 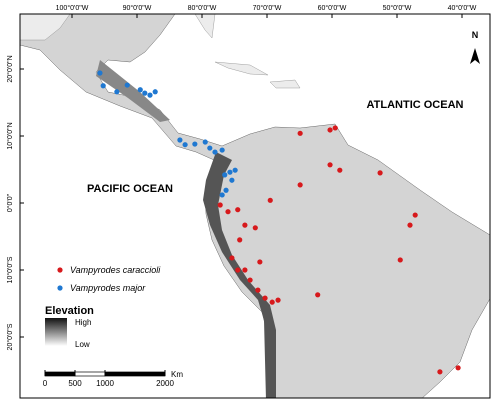 What do you see at coordinates (45, 383) in the screenshot?
I see `scale-label: 0` at bounding box center [45, 383].